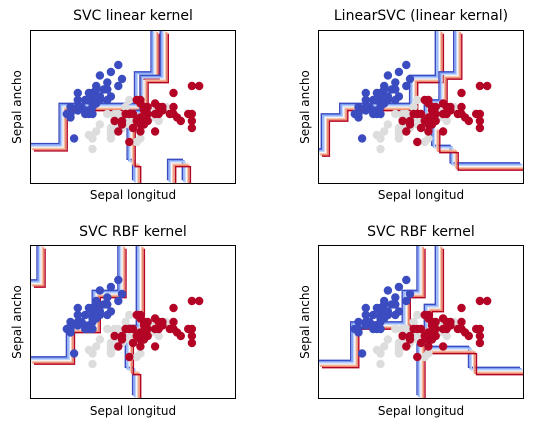 This screenshot has height=429, width=536. What do you see at coordinates (133, 195) in the screenshot?
I see `panel-1-xlabel: Sepal longitud` at bounding box center [133, 195].